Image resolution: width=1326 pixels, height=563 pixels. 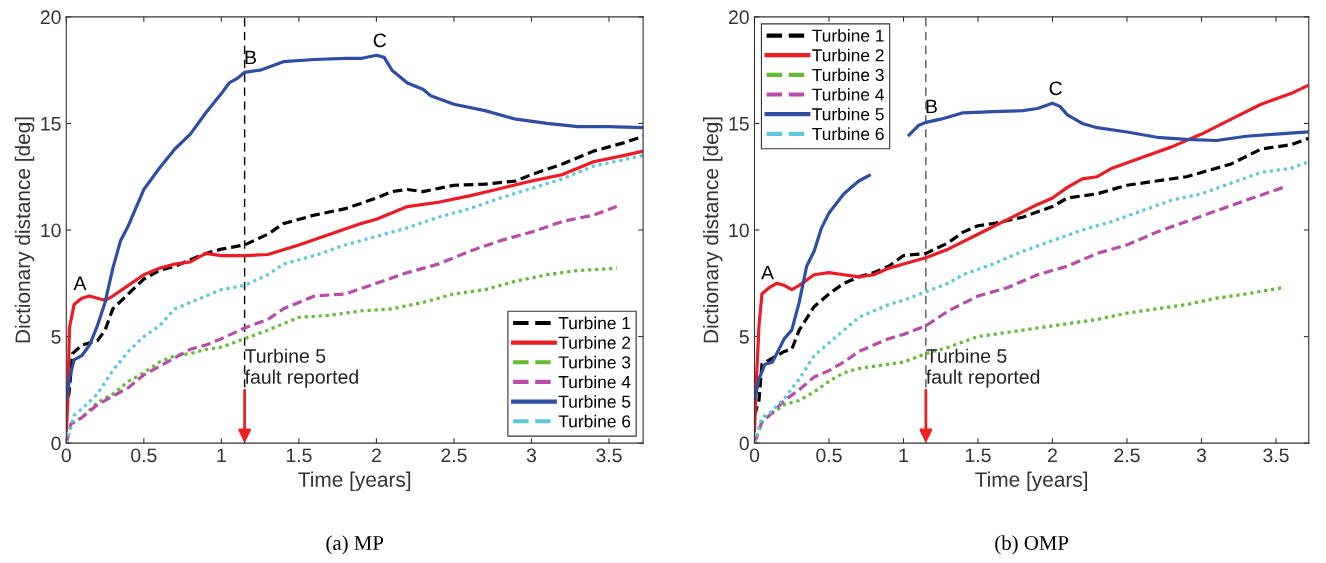 What do you see at coordinates (355, 545) in the screenshot?
I see `text: (a) MP` at bounding box center [355, 545].